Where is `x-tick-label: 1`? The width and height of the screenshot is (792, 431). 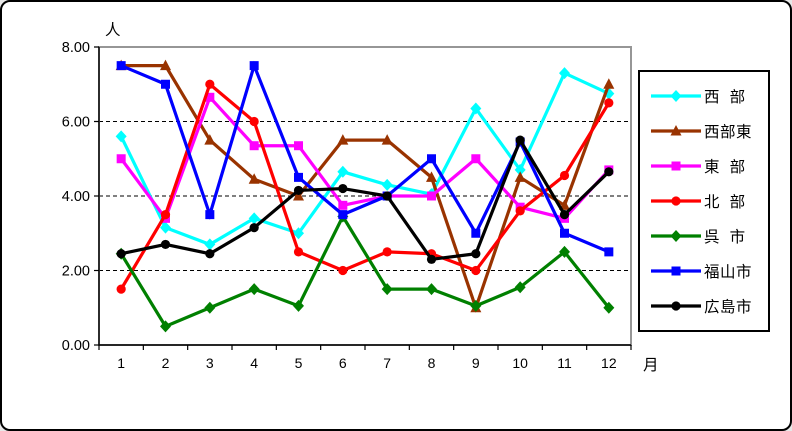 x-tick-label: 1 is located at coordinates (121, 363).